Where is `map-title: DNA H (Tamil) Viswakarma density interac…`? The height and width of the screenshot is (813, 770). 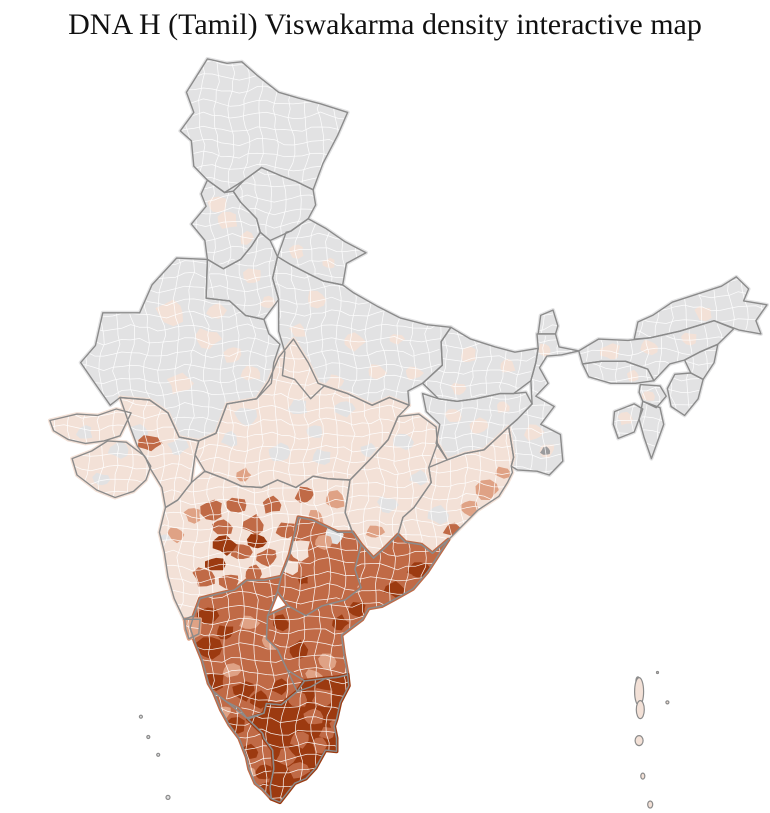 map-title: DNA H (Tamil) Viswakarma density interac… is located at coordinates (385, 24).